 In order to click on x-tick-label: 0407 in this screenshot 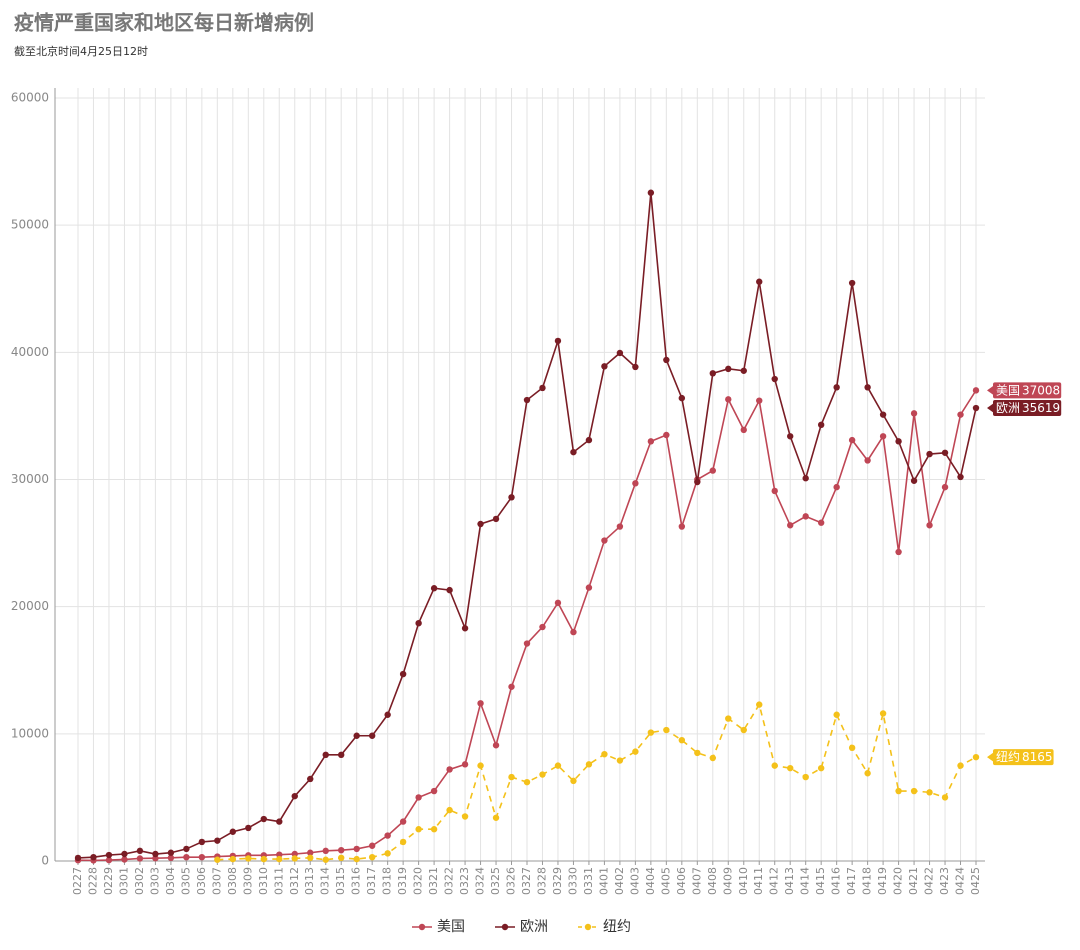, I will do `click(696, 881)`.